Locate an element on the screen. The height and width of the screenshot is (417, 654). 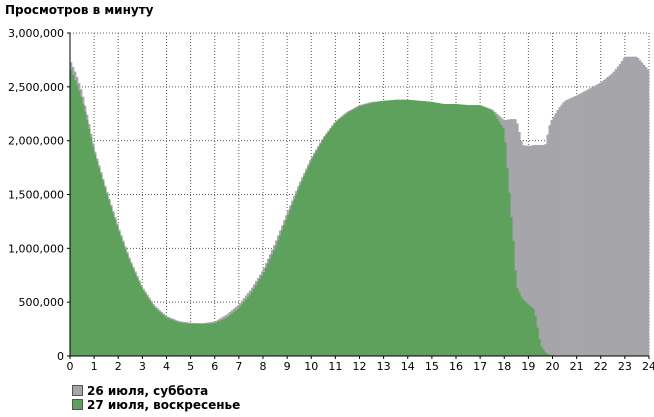
y-tick-label: 2,000,000 is located at coordinates (36, 141).